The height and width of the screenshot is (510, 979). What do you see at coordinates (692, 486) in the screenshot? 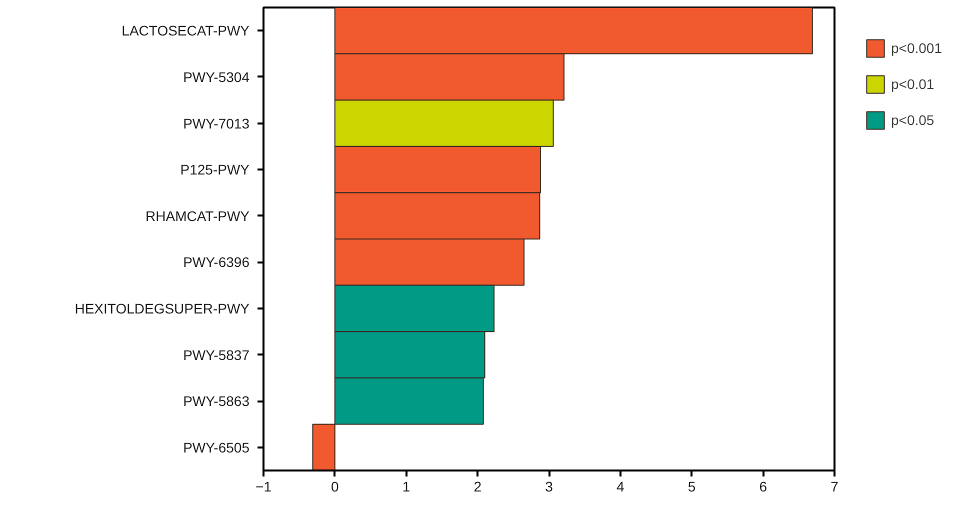
I see `x-tick-label: 5` at bounding box center [692, 486].